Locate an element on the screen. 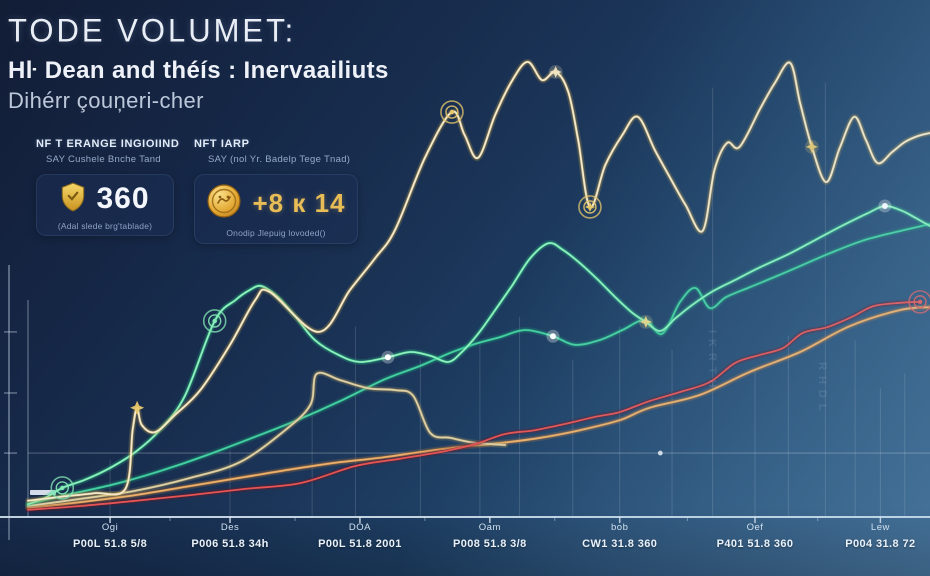 Image resolution: width=930 pixels, height=576 pixels. x-axis-label: Oam is located at coordinates (489, 527).